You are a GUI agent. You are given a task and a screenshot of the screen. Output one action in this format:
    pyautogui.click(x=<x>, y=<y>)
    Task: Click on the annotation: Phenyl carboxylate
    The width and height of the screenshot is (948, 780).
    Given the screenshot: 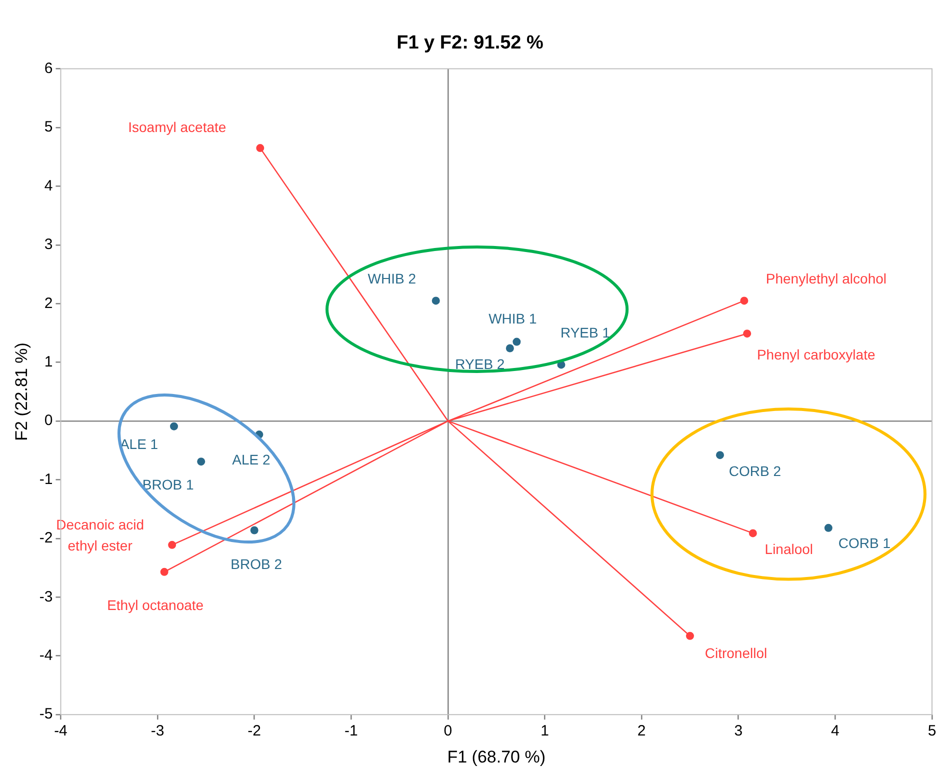 What is the action you would take?
    pyautogui.click(x=816, y=354)
    